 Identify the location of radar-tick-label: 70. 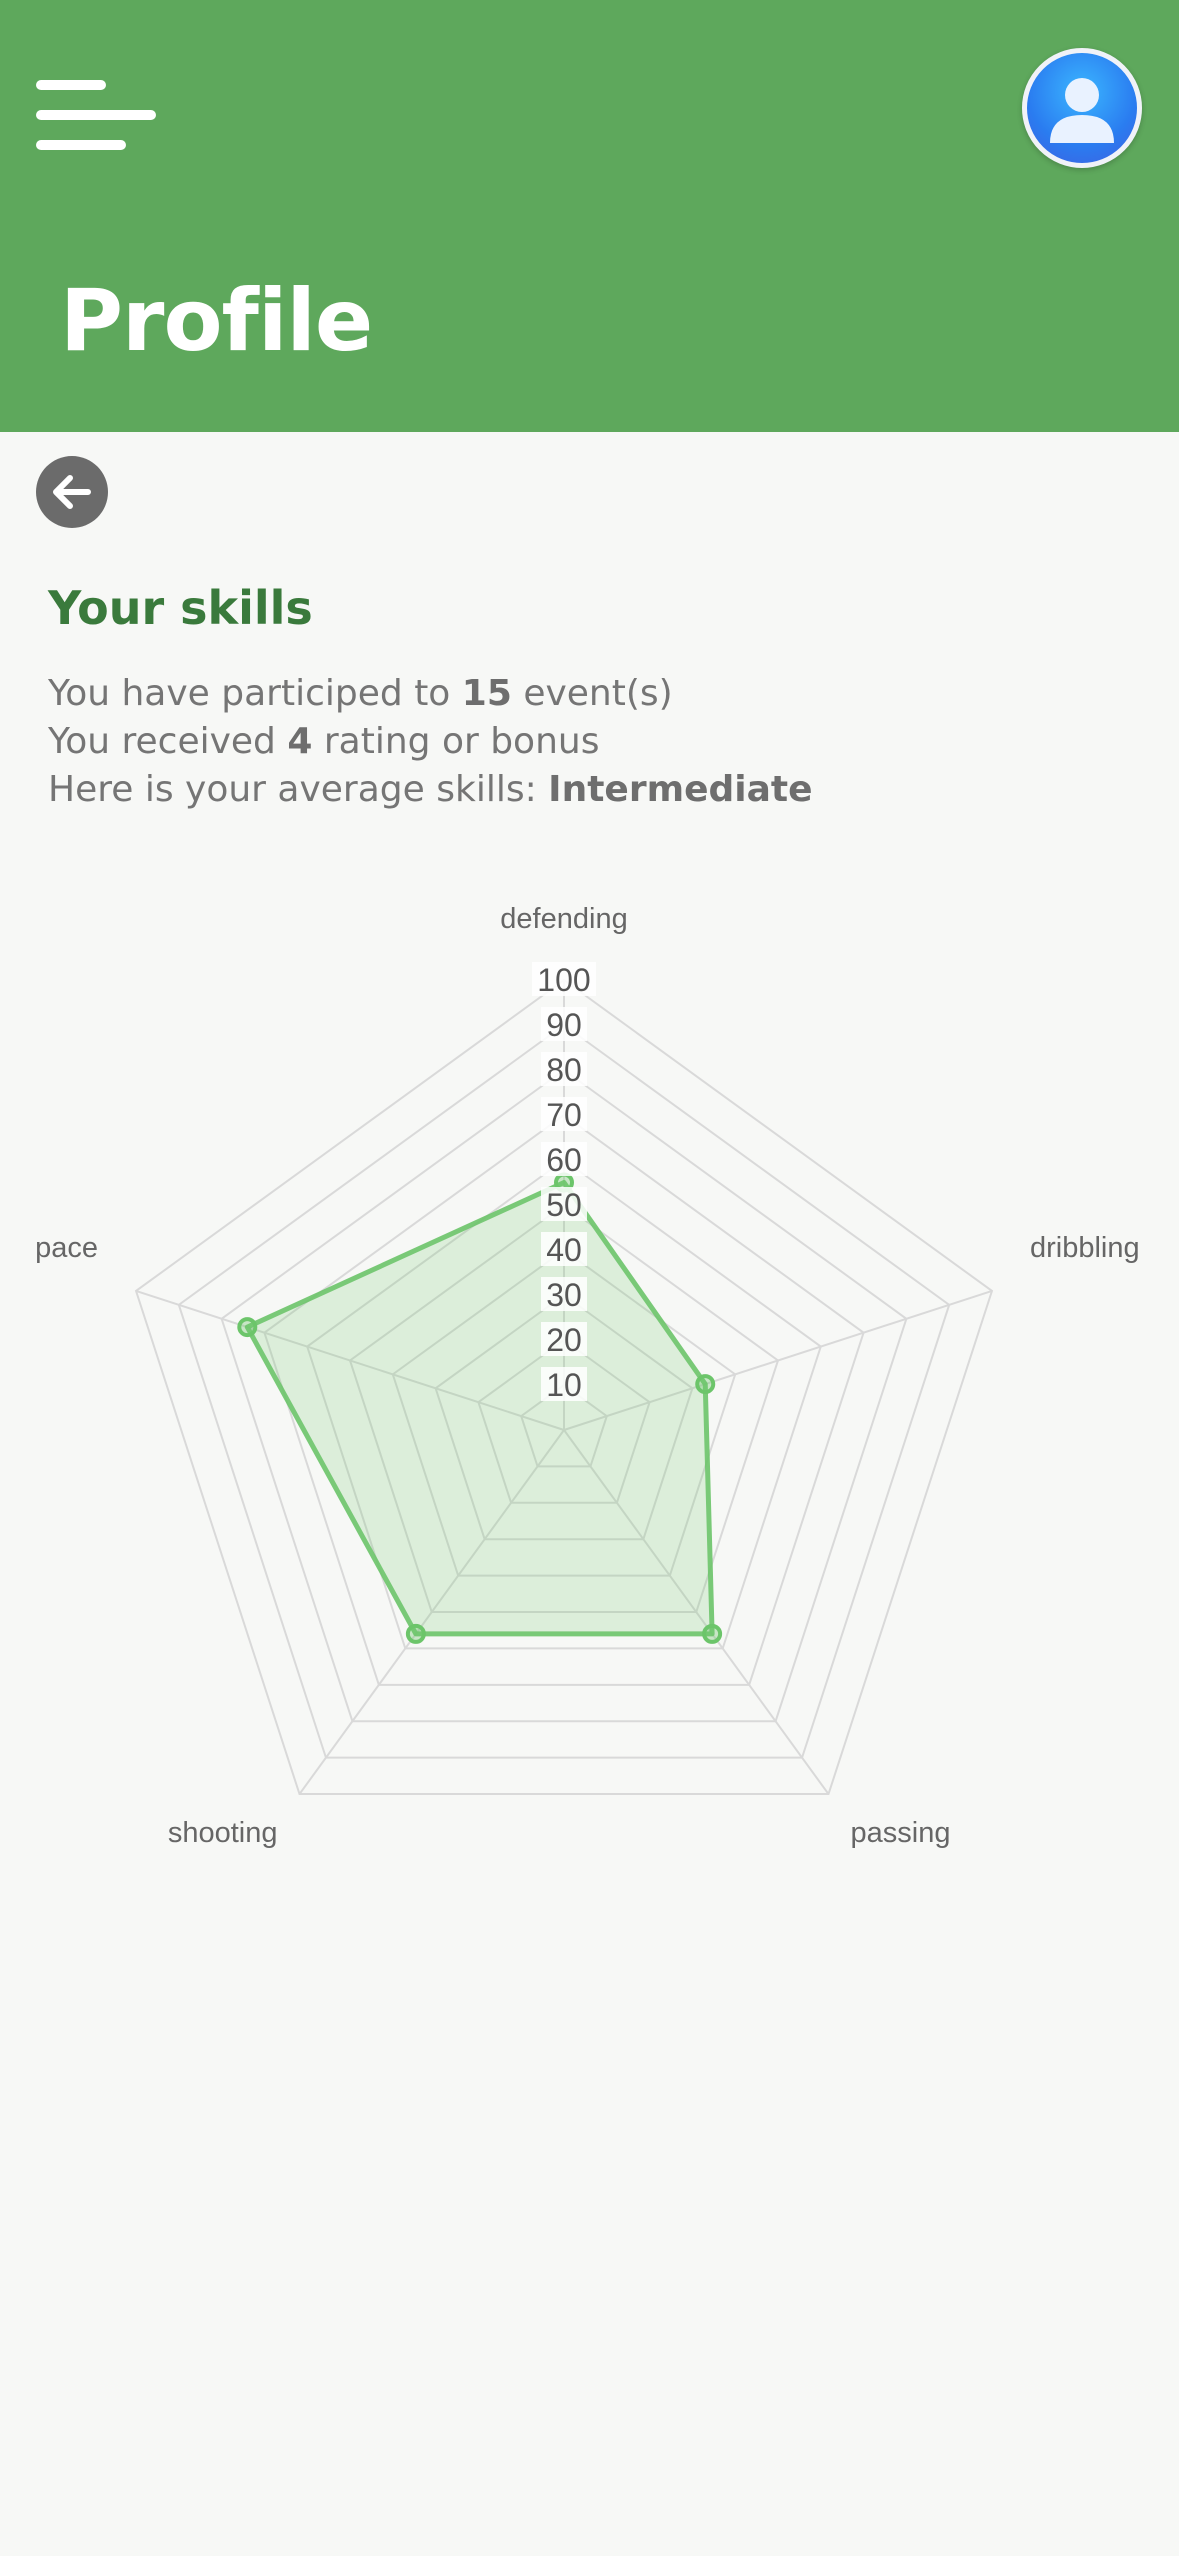
(564, 1115).